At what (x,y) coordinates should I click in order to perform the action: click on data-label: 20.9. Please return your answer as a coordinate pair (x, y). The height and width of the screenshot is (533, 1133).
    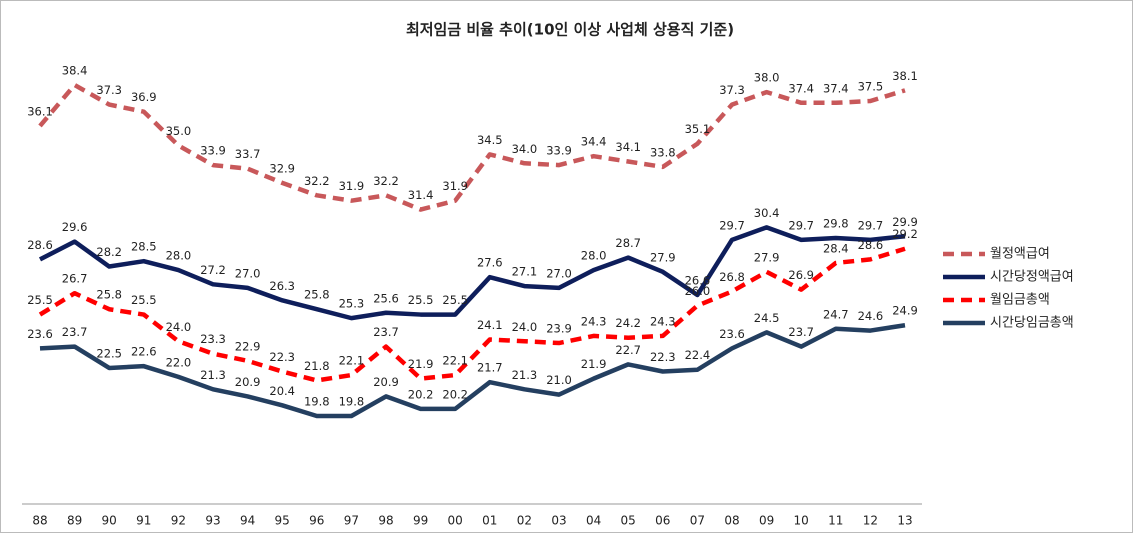
    Looking at the image, I should click on (248, 382).